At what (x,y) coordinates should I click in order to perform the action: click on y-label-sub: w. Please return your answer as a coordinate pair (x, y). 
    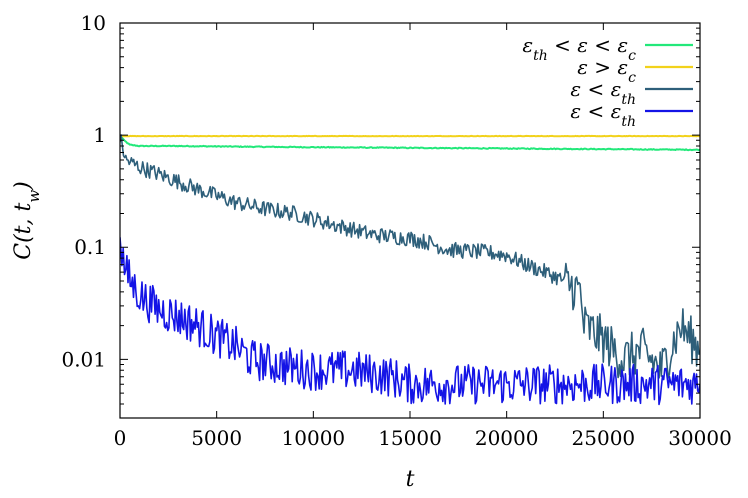
    Looking at the image, I should click on (34, 196).